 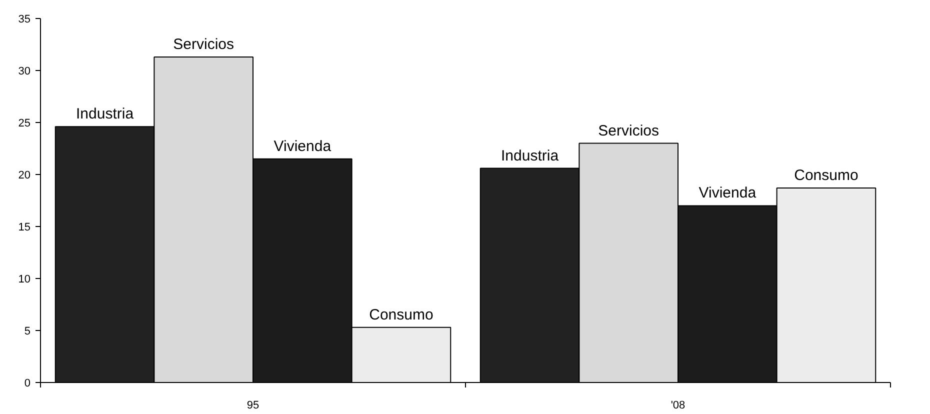 I want to click on series-label: Servicios, so click(x=203, y=44).